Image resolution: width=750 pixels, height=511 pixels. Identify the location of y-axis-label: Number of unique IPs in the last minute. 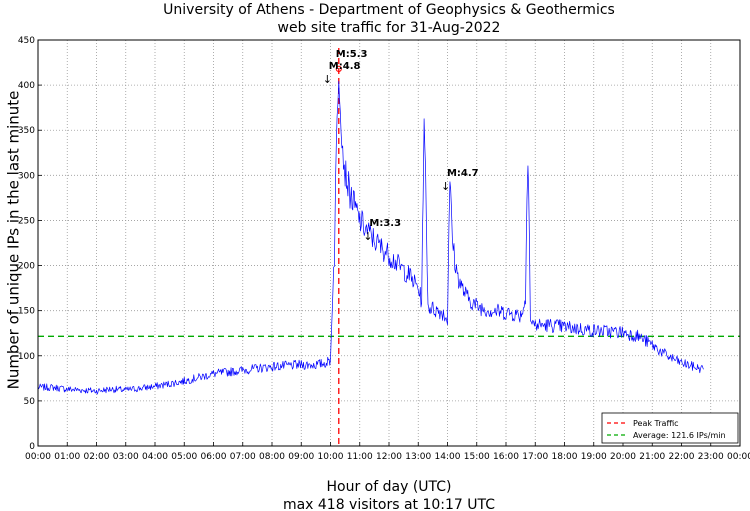
(14, 240).